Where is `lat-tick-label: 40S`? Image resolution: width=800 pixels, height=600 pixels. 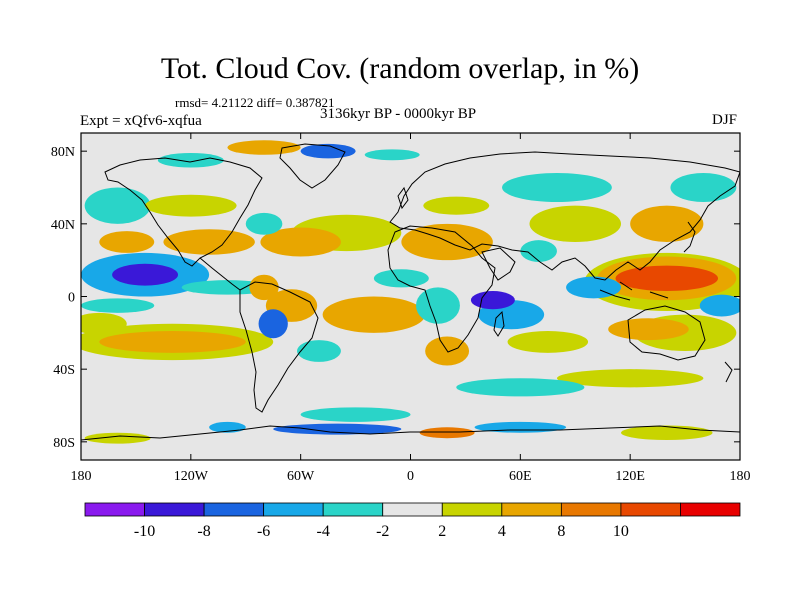
lat-tick-label: 40S is located at coordinates (64, 370).